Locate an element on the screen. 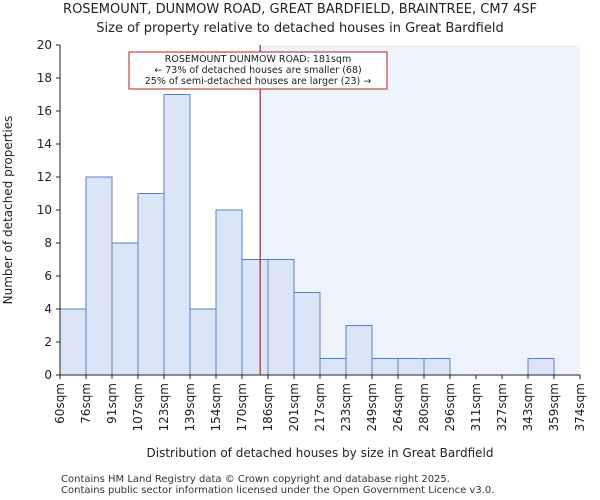  x-tick-label: 280sqm is located at coordinates (424, 407).